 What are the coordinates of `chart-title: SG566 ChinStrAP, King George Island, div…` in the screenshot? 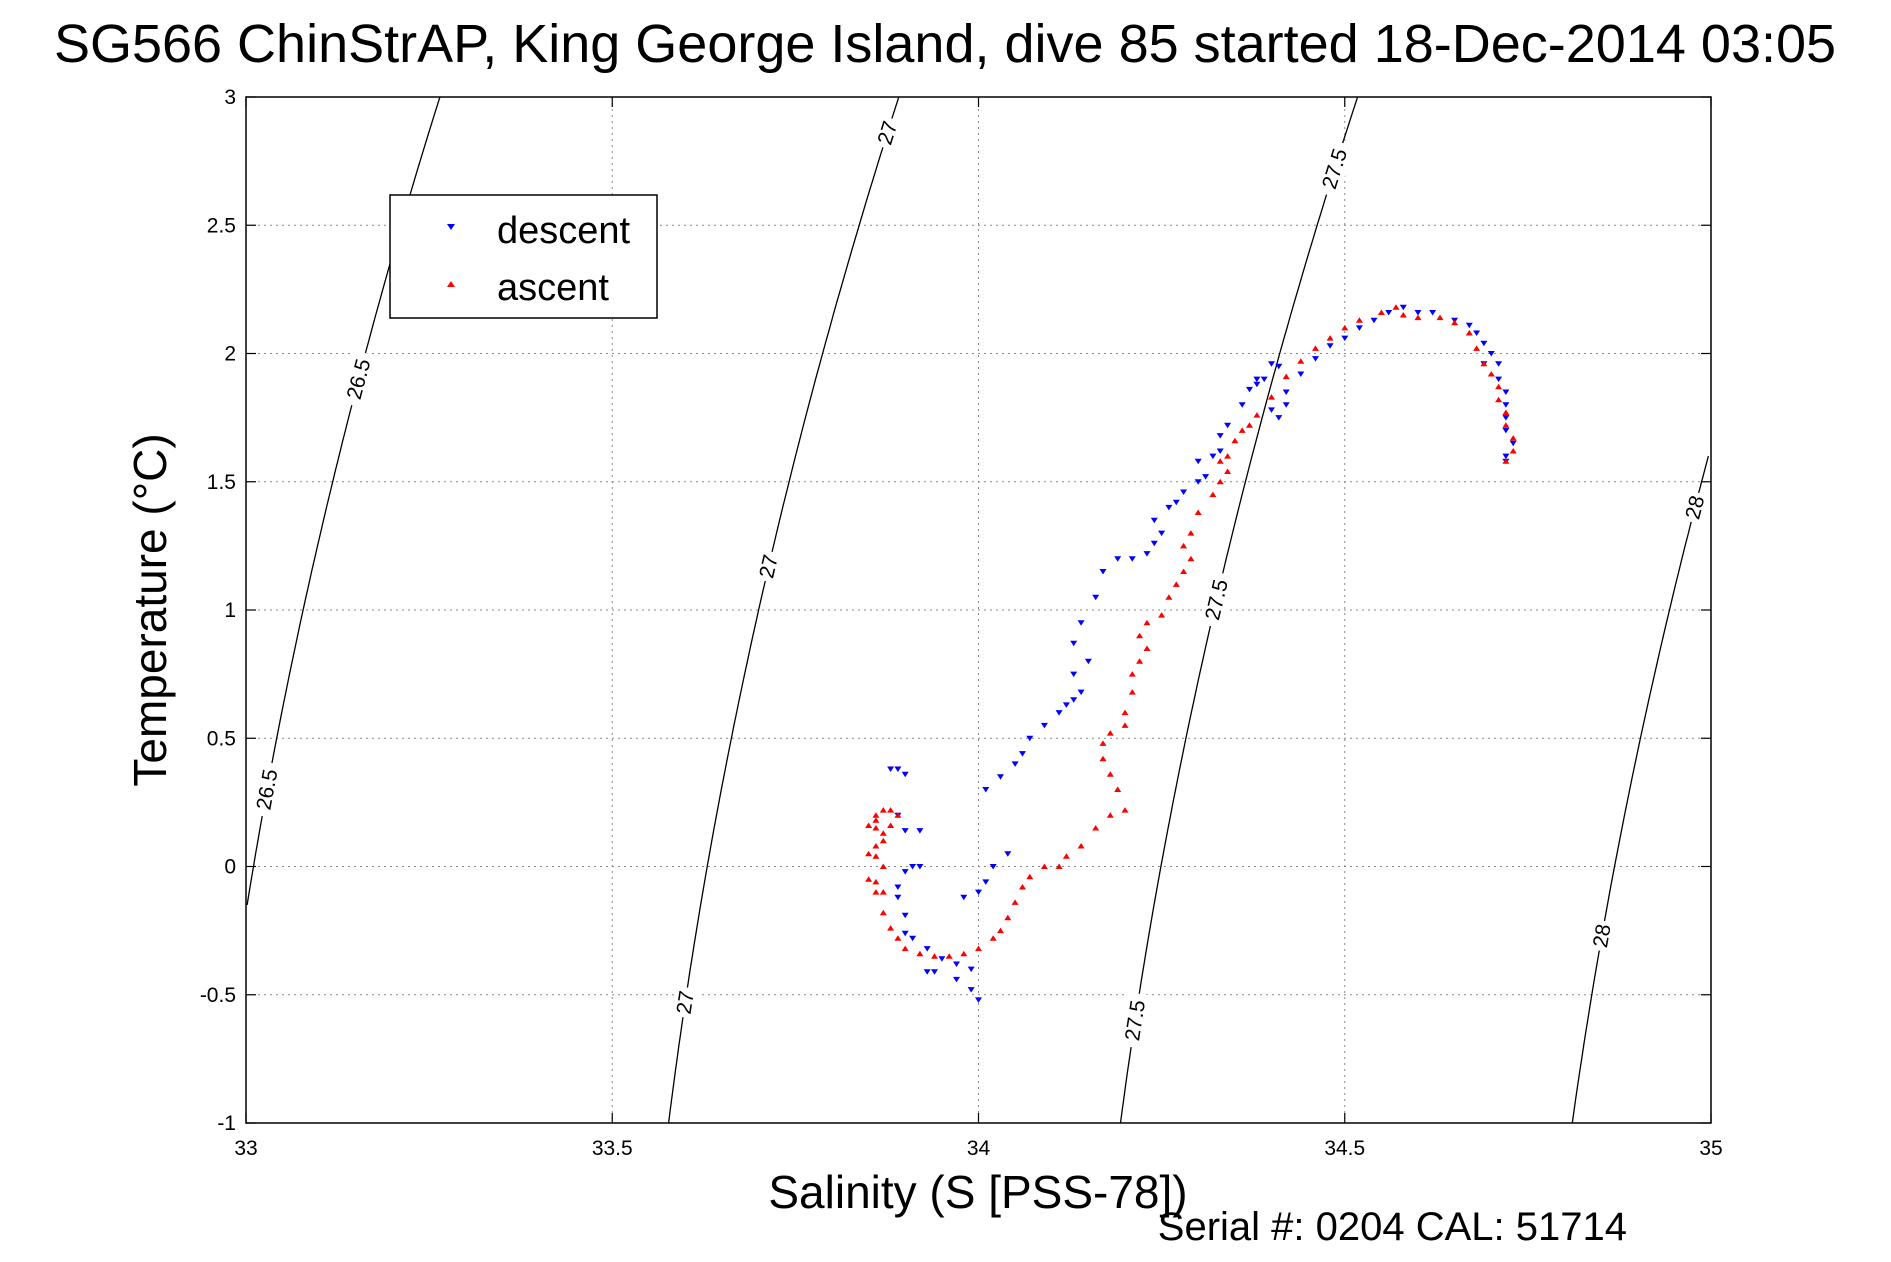 It's located at (945, 44).